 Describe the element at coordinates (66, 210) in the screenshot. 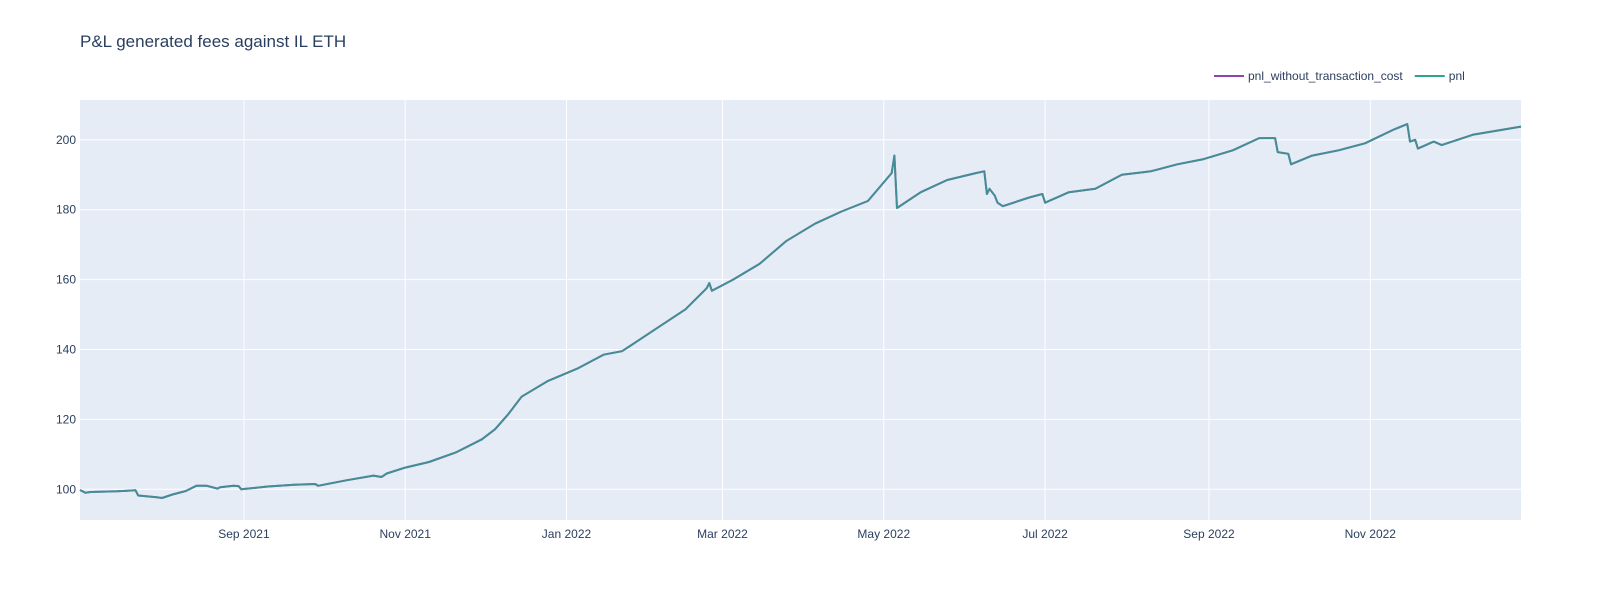

I see `y-tick-label: 180` at that location.